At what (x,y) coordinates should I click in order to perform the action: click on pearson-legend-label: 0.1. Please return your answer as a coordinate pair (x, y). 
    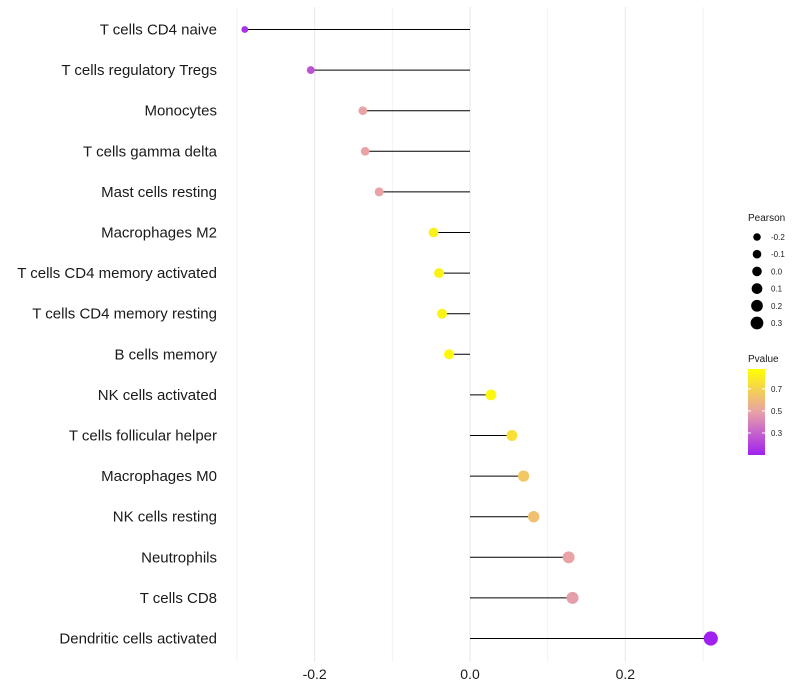
    Looking at the image, I should click on (777, 289).